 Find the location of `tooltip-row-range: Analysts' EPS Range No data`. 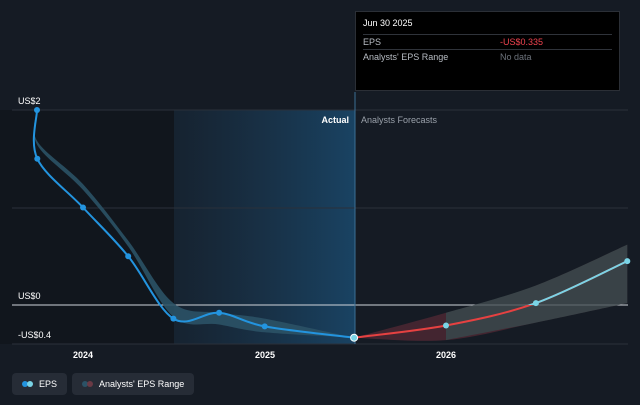

tooltip-row-range: Analysts' EPS Range No data is located at coordinates (487, 56).